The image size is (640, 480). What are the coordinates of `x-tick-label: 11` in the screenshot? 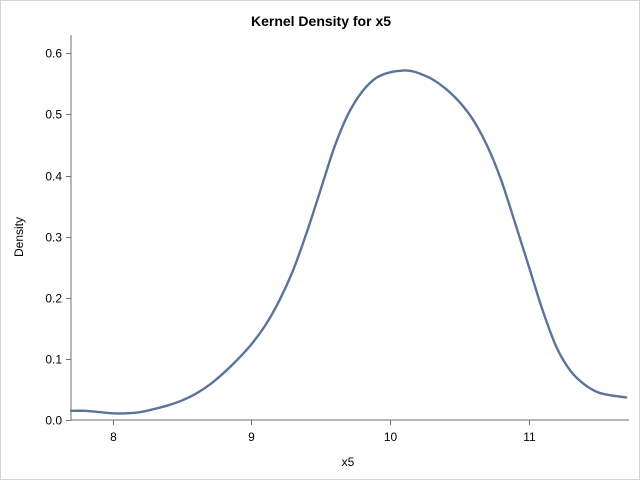 It's located at (529, 437).